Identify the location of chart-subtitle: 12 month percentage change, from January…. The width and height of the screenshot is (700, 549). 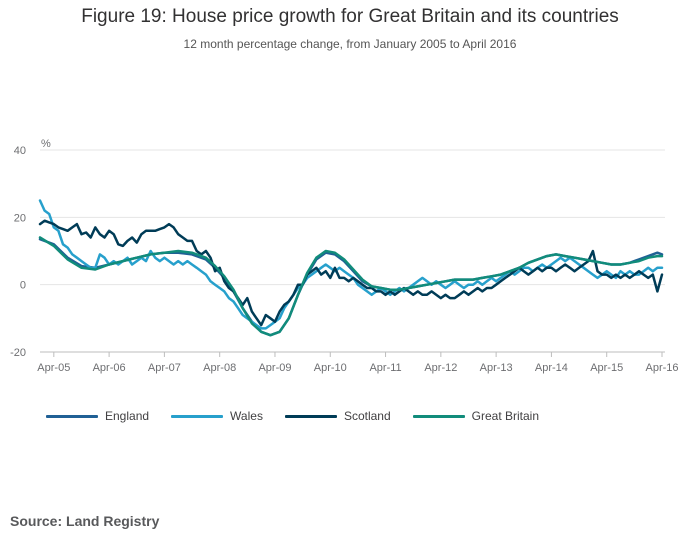
(350, 44).